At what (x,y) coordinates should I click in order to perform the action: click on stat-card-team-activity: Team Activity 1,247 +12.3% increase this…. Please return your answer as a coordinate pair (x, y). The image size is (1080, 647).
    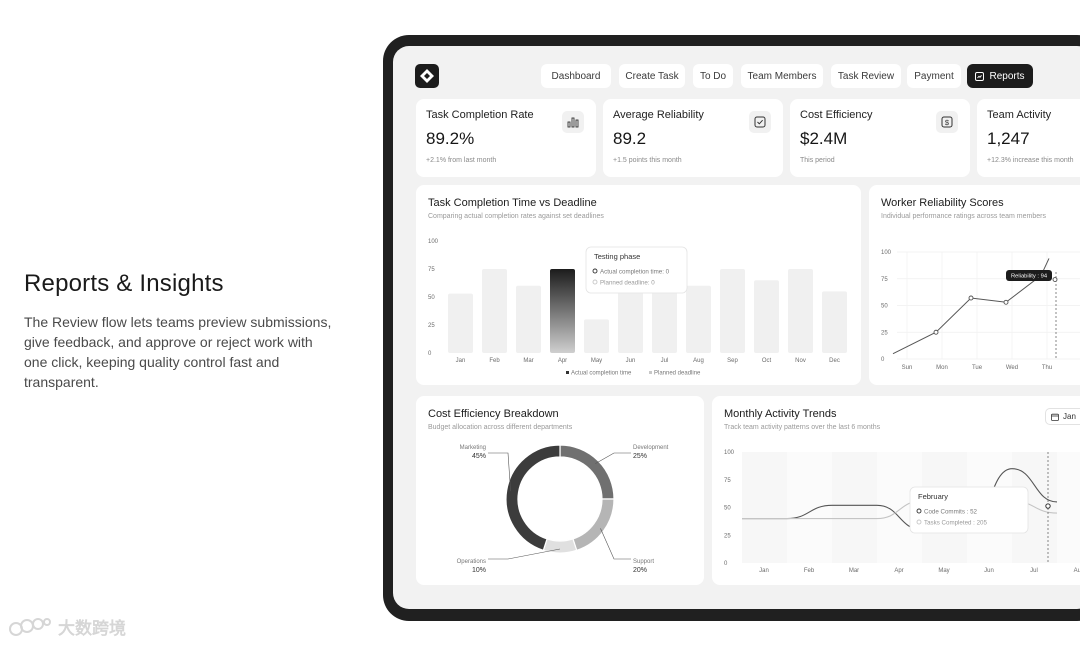
    Looking at the image, I should click on (1028, 138).